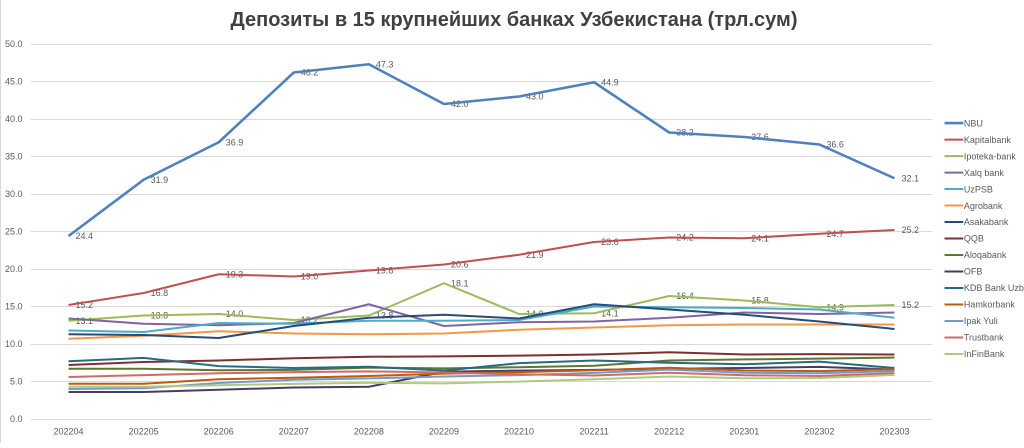 This screenshot has width=1024, height=448. I want to click on svg-text: 37.6, so click(760, 137).